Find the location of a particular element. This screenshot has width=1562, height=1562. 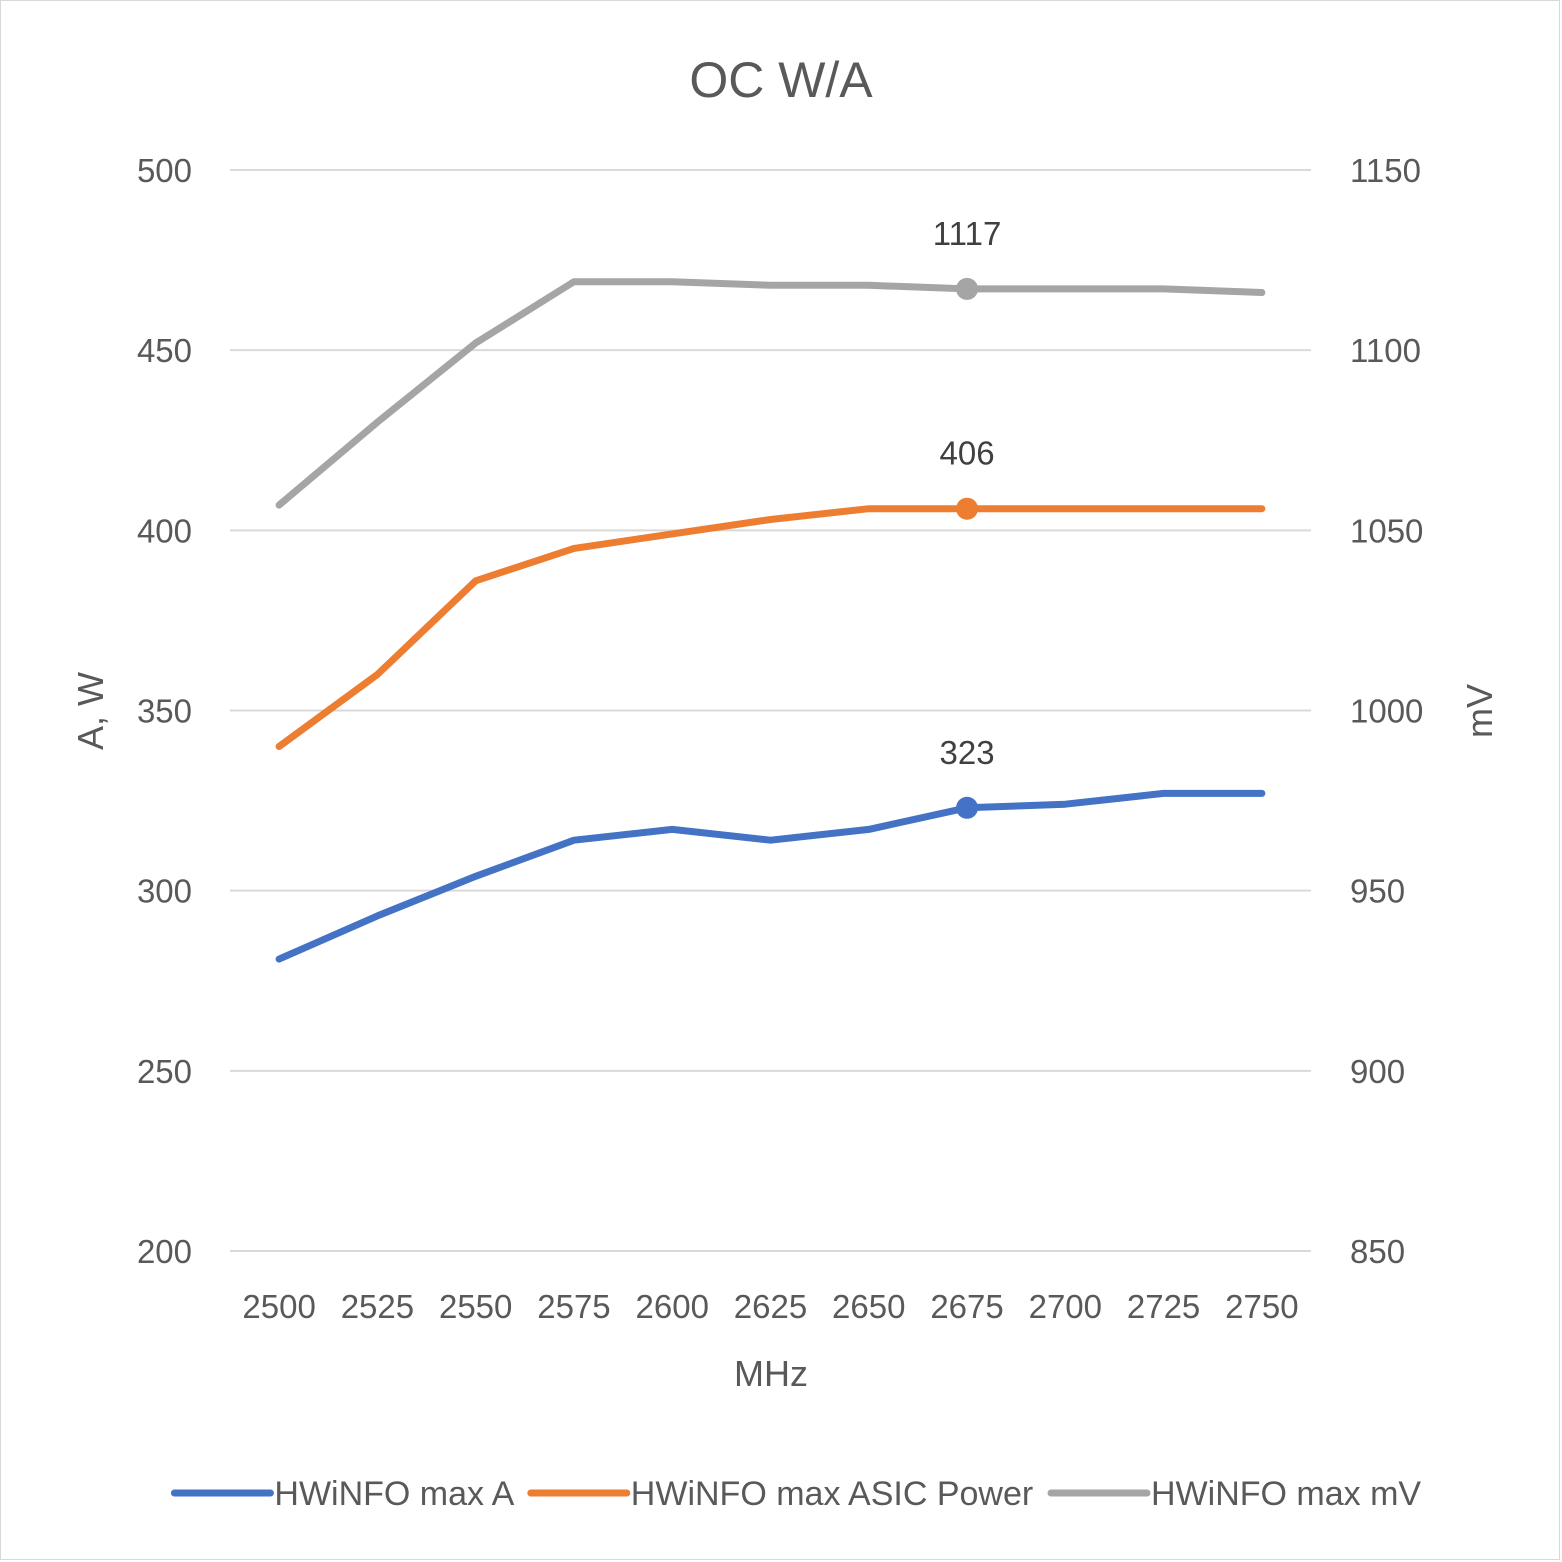

x-tick-label: 2625 is located at coordinates (770, 1306).